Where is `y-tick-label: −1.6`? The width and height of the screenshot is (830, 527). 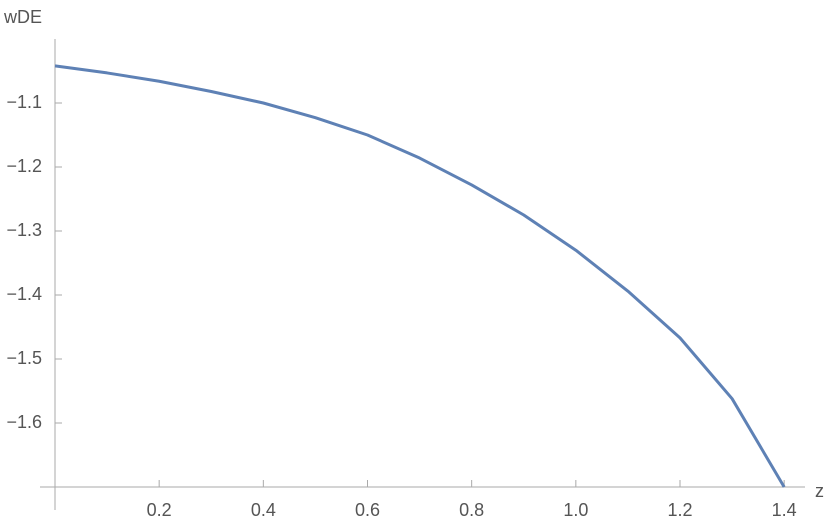 y-tick-label: −1.6 is located at coordinates (24, 422).